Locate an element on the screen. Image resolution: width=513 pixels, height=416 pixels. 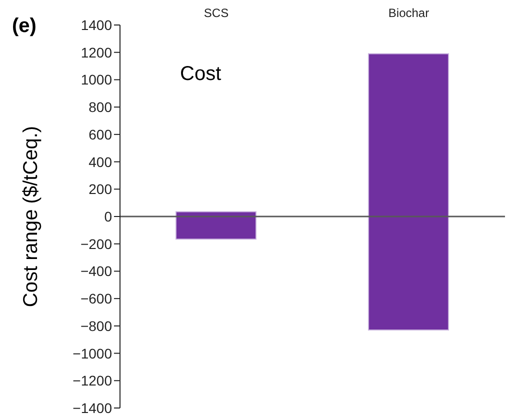
annotation: Cost is located at coordinates (201, 74).